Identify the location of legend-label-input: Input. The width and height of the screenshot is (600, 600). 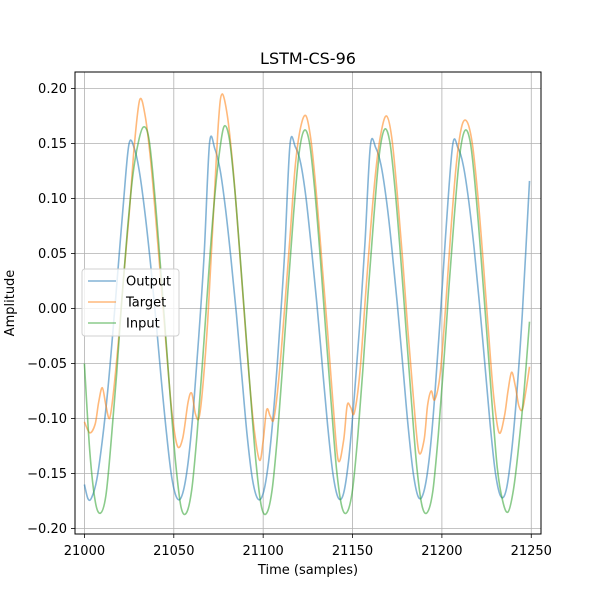
(143, 324).